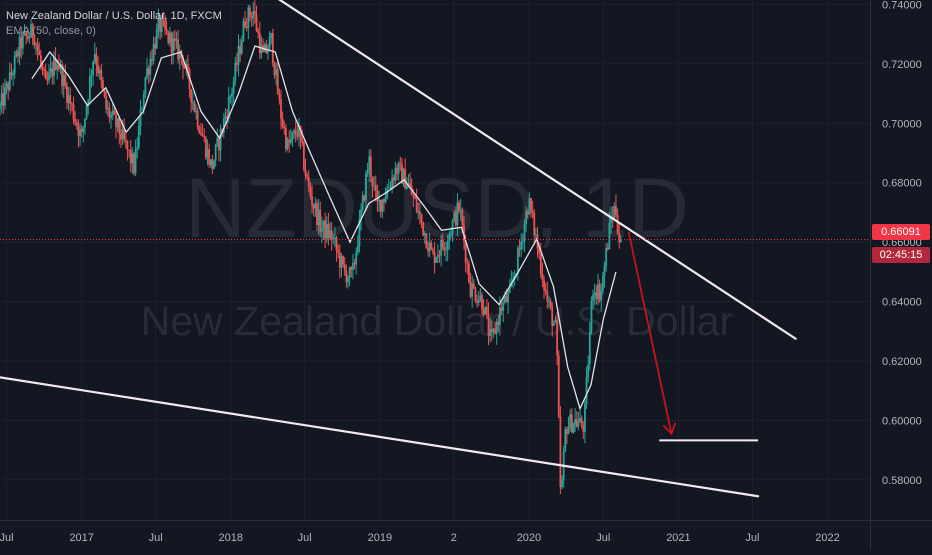 The width and height of the screenshot is (932, 555). What do you see at coordinates (81, 538) in the screenshot?
I see `time-tick-label: 2017` at bounding box center [81, 538].